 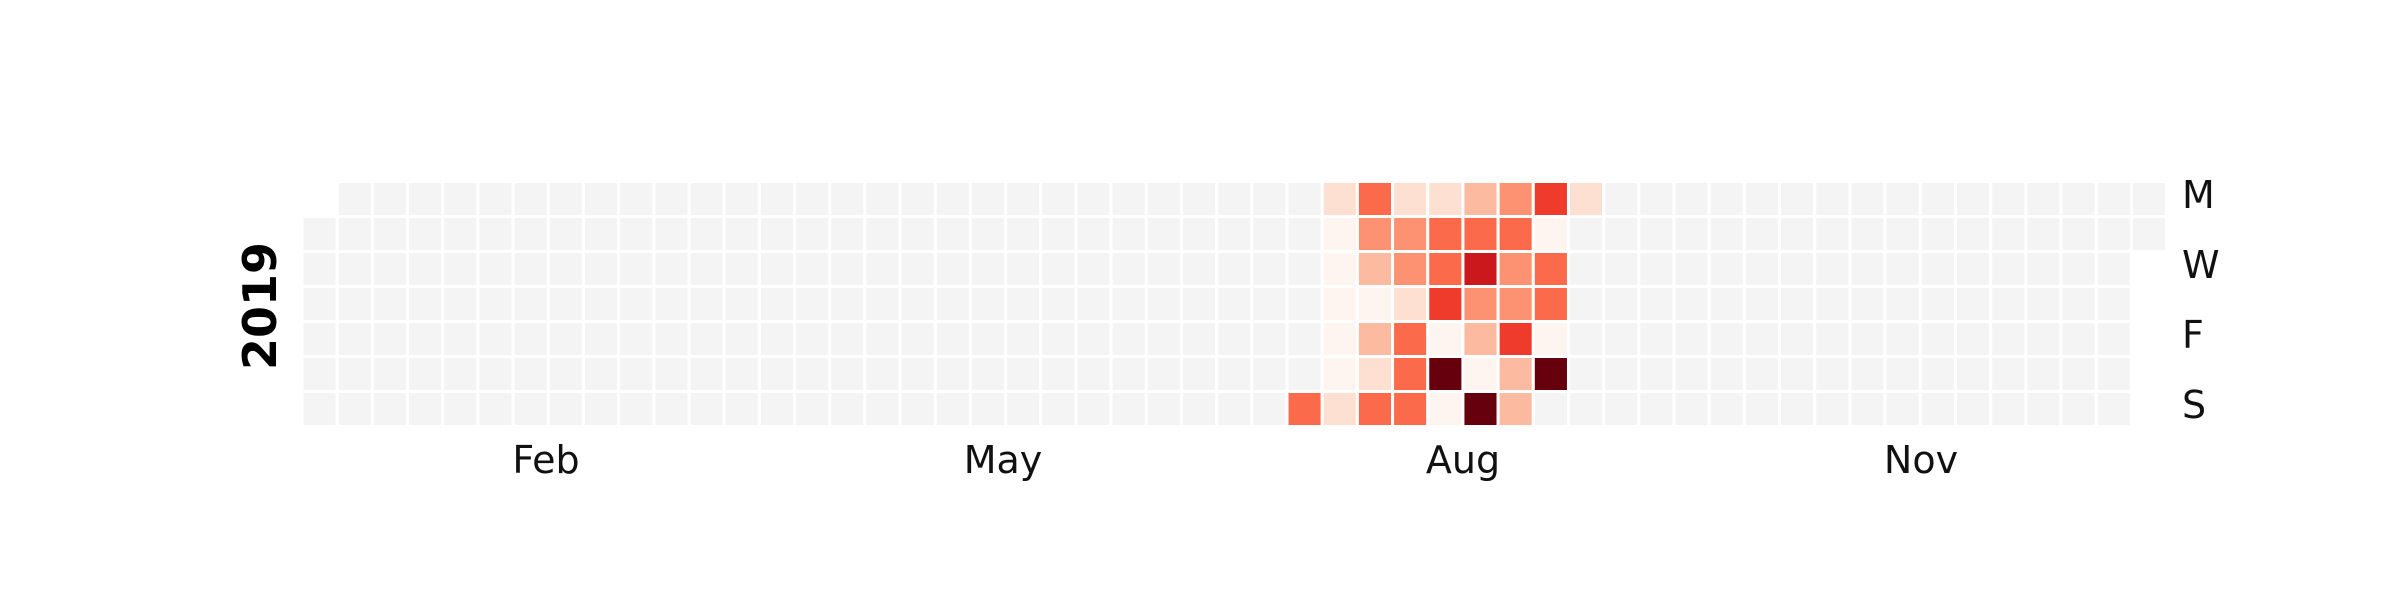 I want to click on day-label-friday: F, so click(x=2193, y=335).